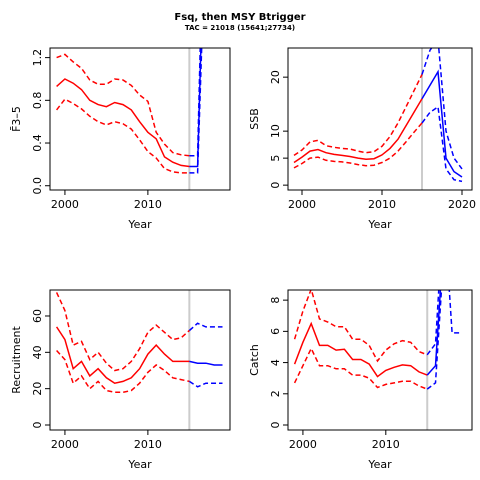  I want to click on y-tick-label: 4, so click(275, 362).